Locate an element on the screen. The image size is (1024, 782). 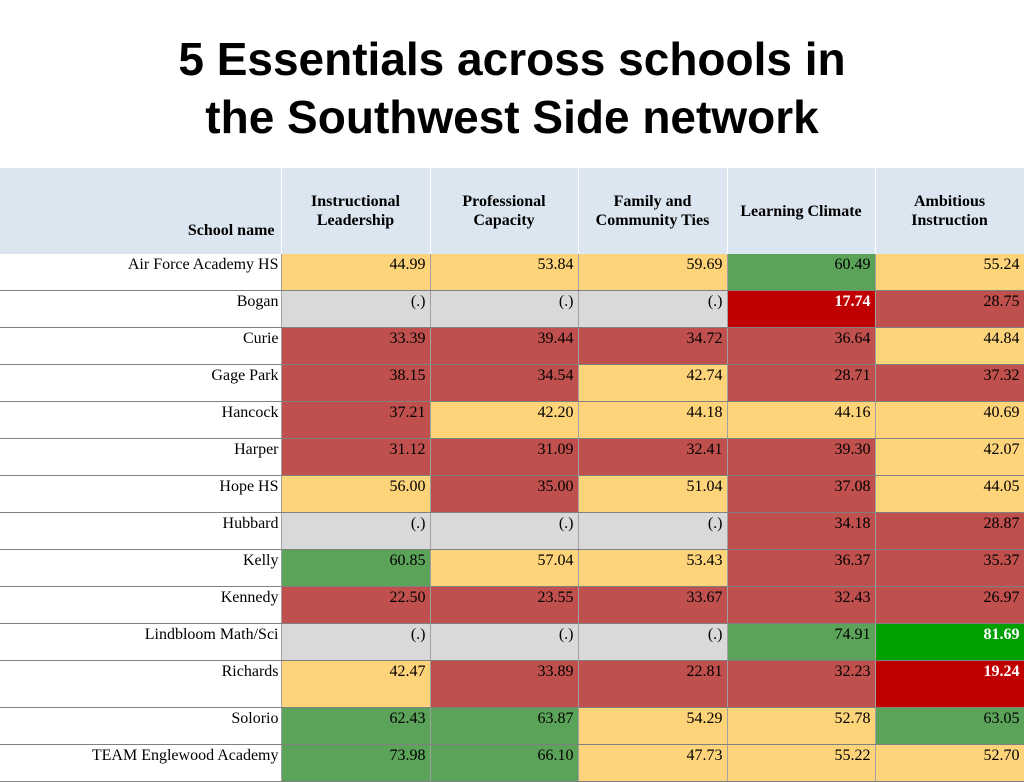
score-cell: 42.07 is located at coordinates (949, 457).